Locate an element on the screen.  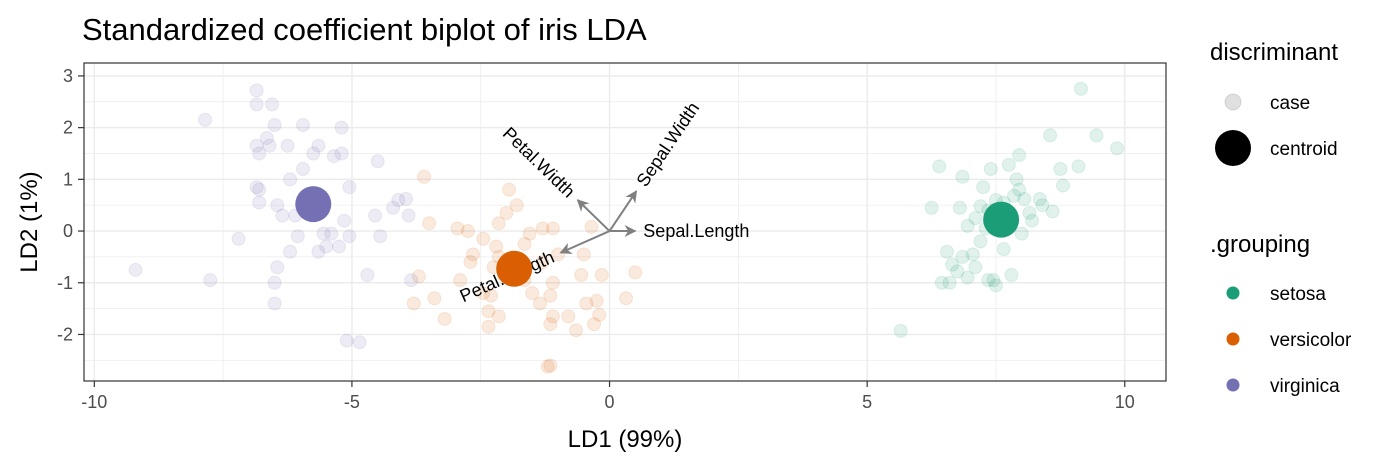
x-tick-label: -5 is located at coordinates (352, 402).